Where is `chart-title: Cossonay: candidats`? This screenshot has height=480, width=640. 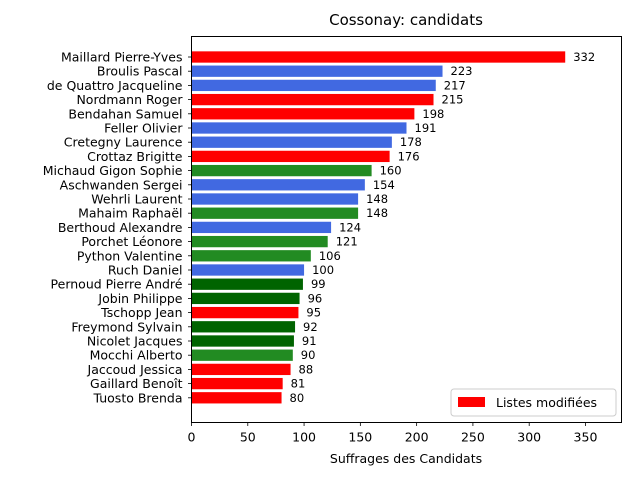 chart-title: Cossonay: candidats is located at coordinates (406, 20).